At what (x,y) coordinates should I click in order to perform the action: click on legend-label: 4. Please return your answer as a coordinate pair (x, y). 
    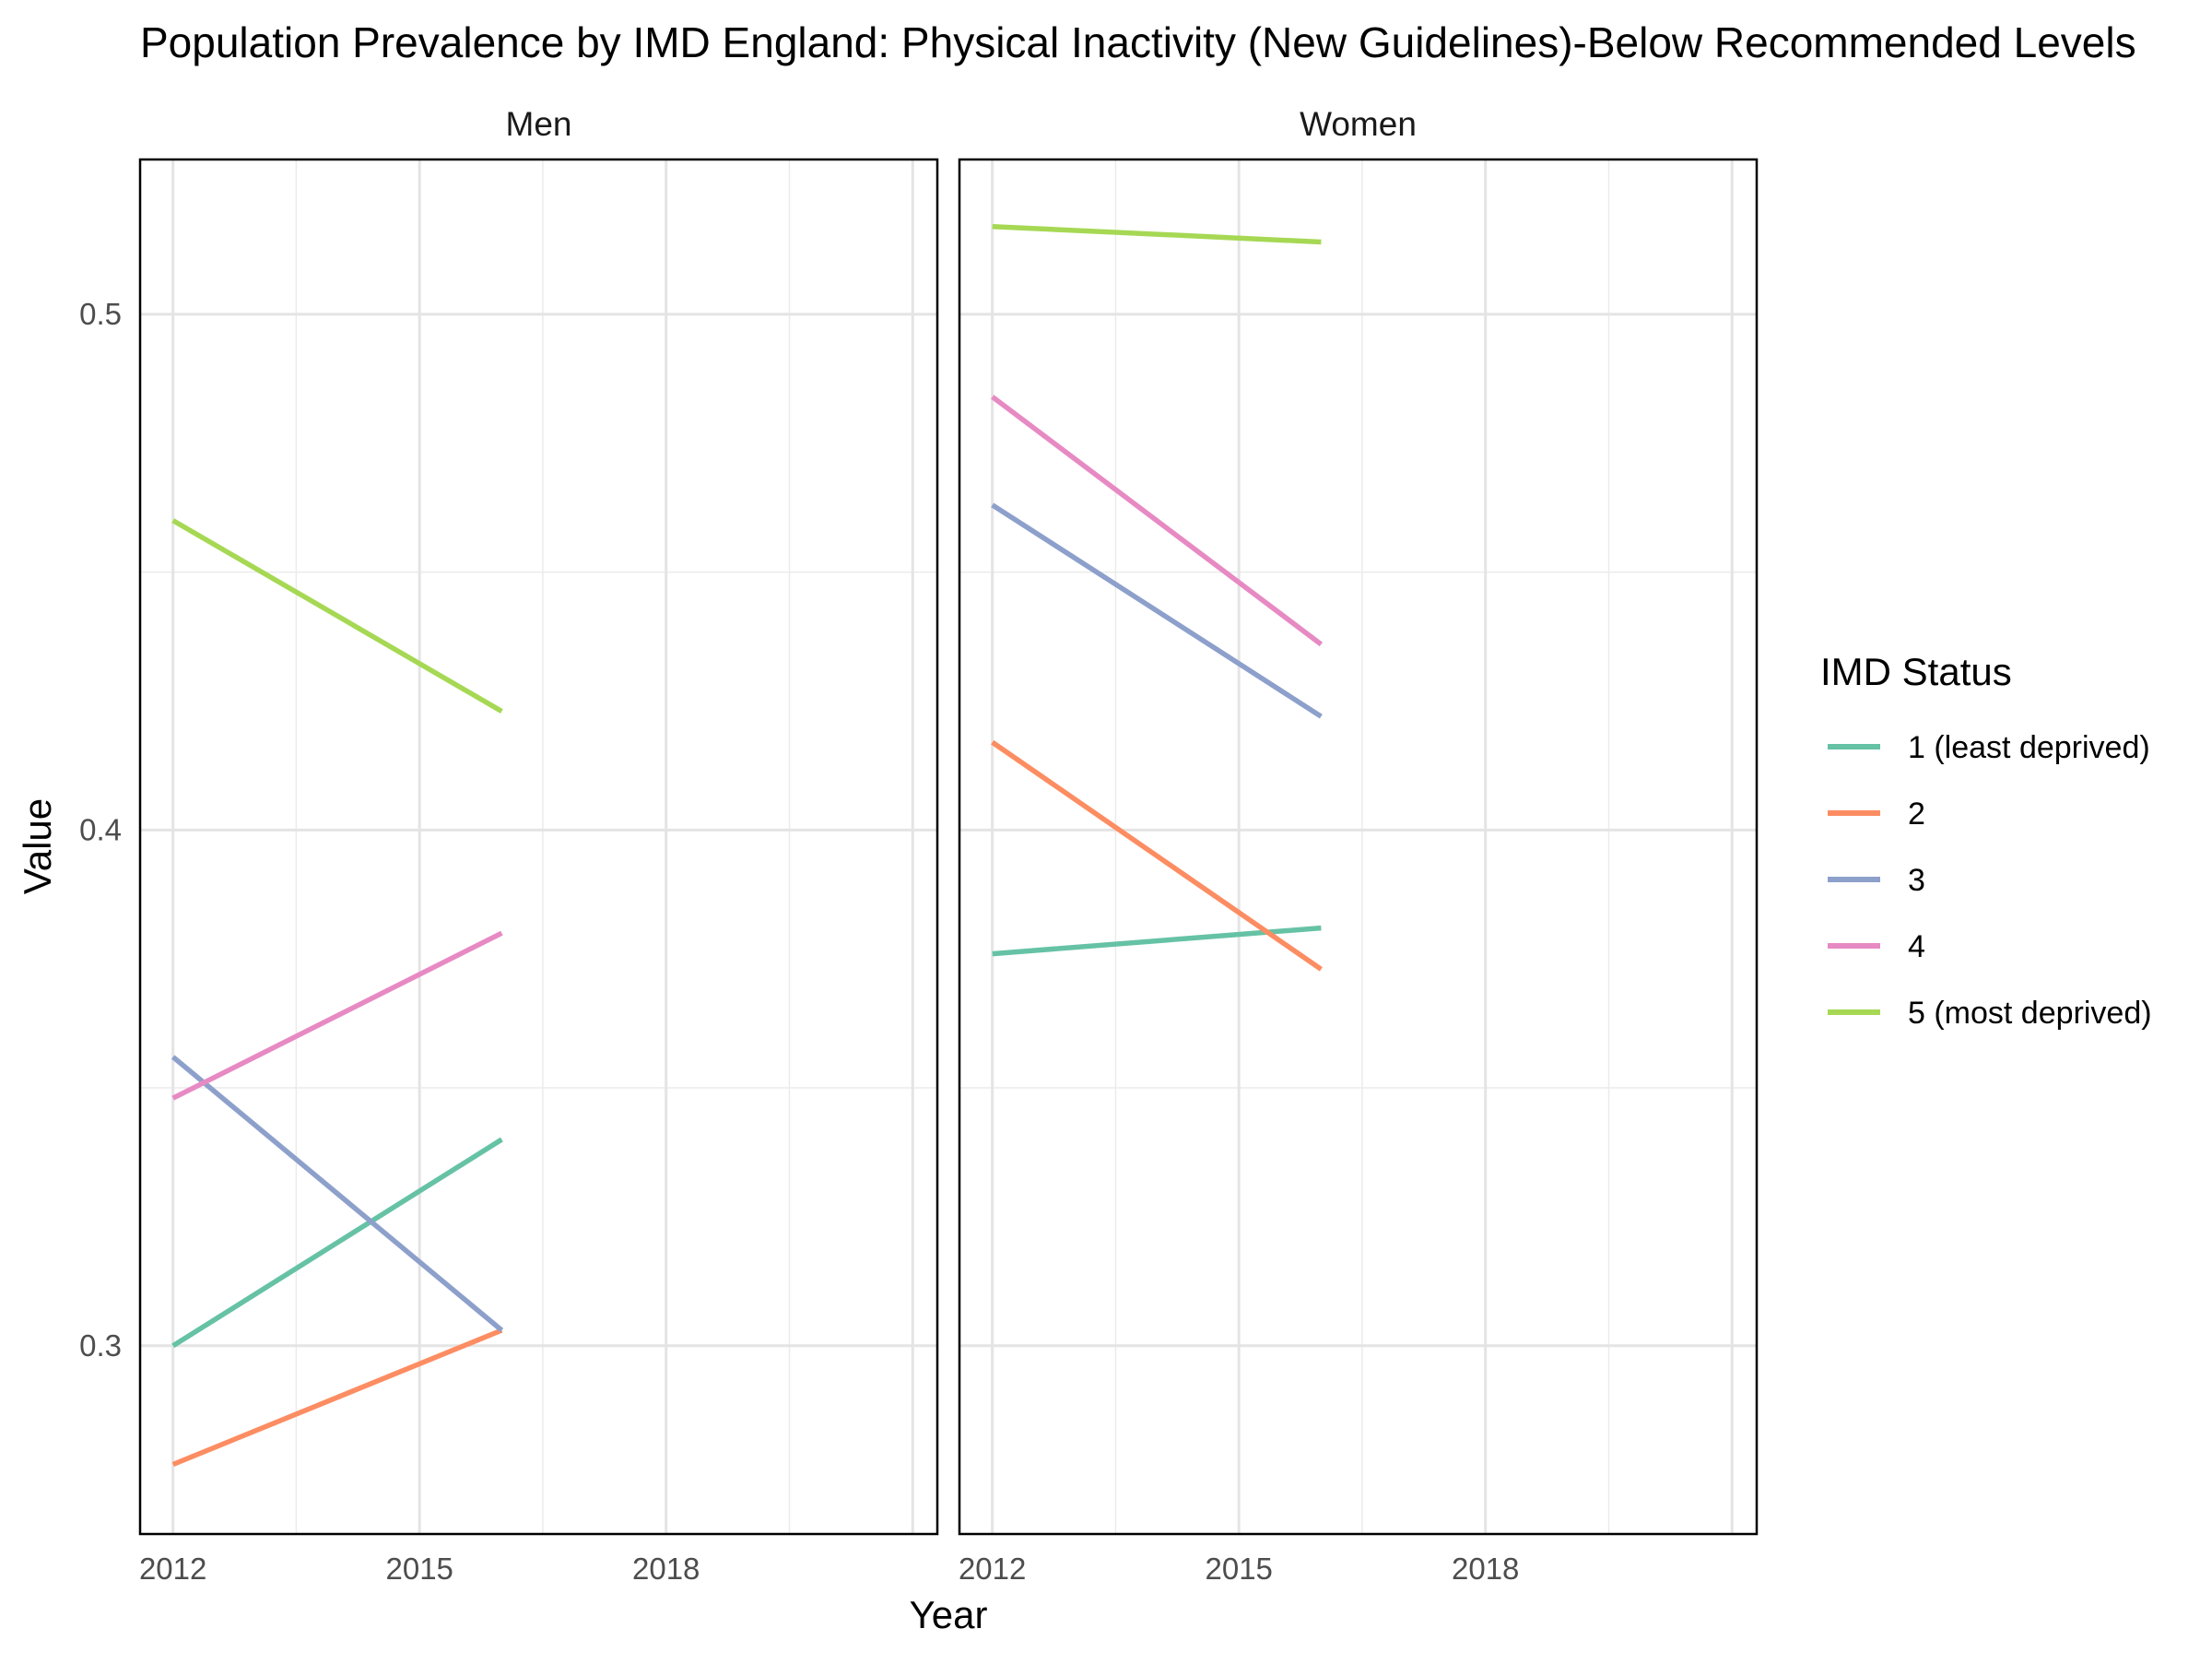
    Looking at the image, I should click on (1916, 946).